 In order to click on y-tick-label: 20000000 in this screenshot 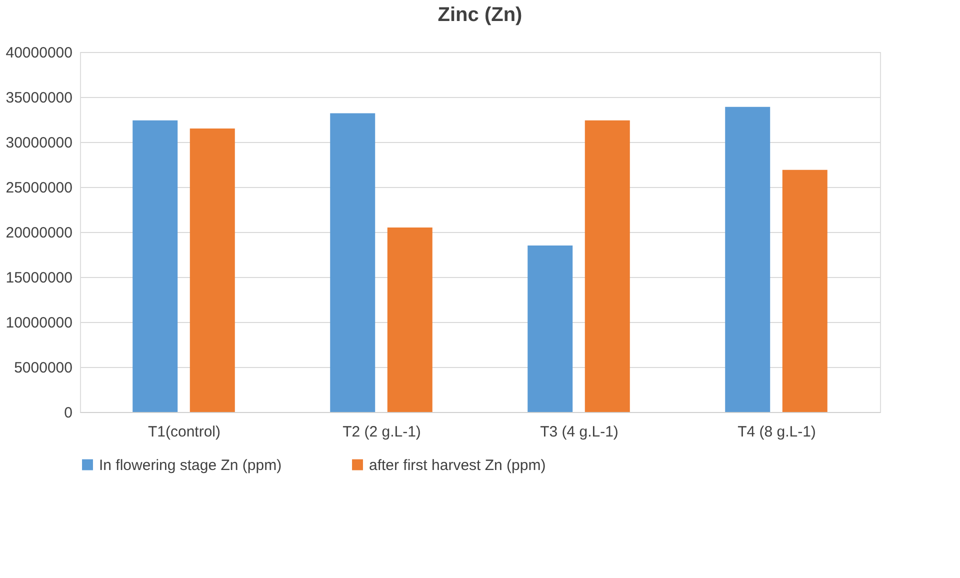, I will do `click(39, 233)`.